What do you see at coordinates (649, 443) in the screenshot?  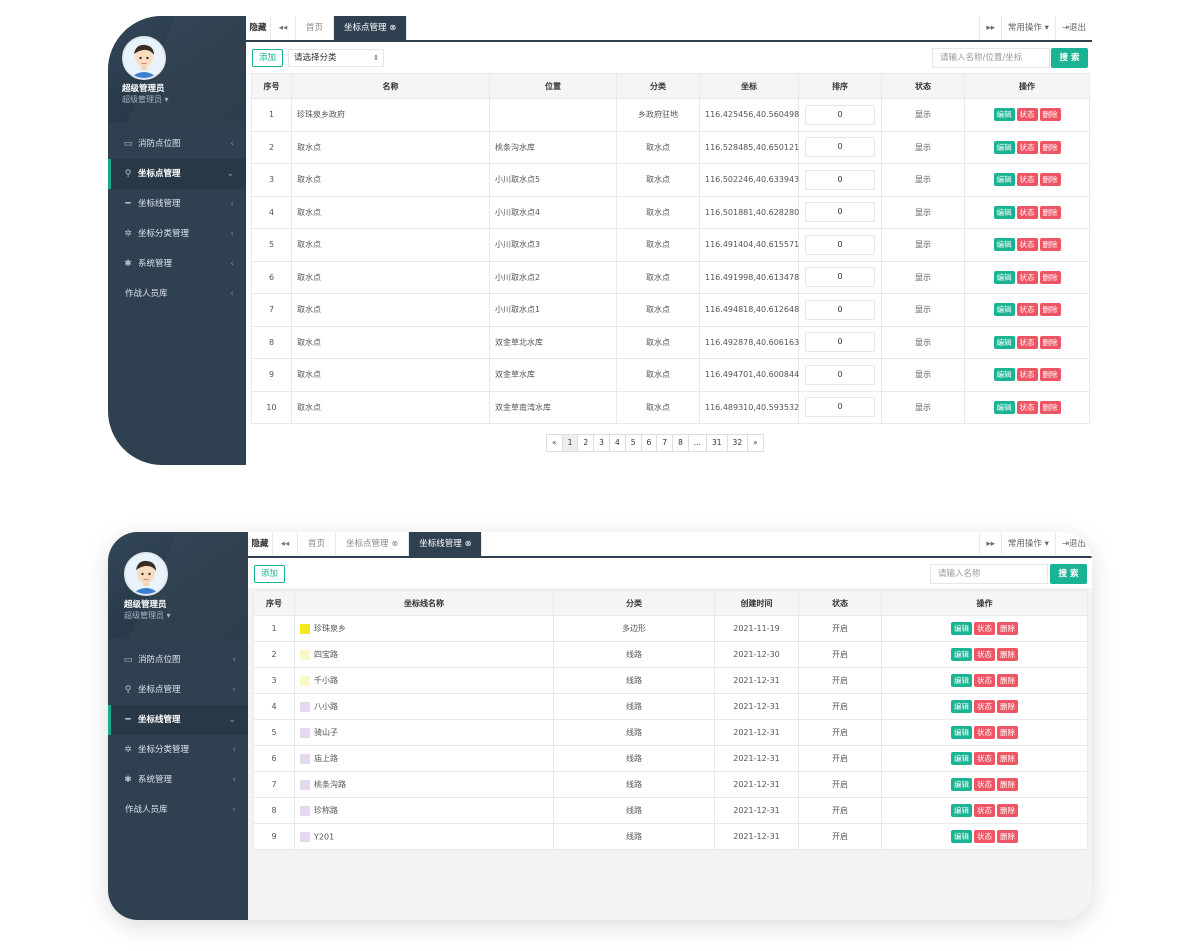 I see `pagination-item: 6` at bounding box center [649, 443].